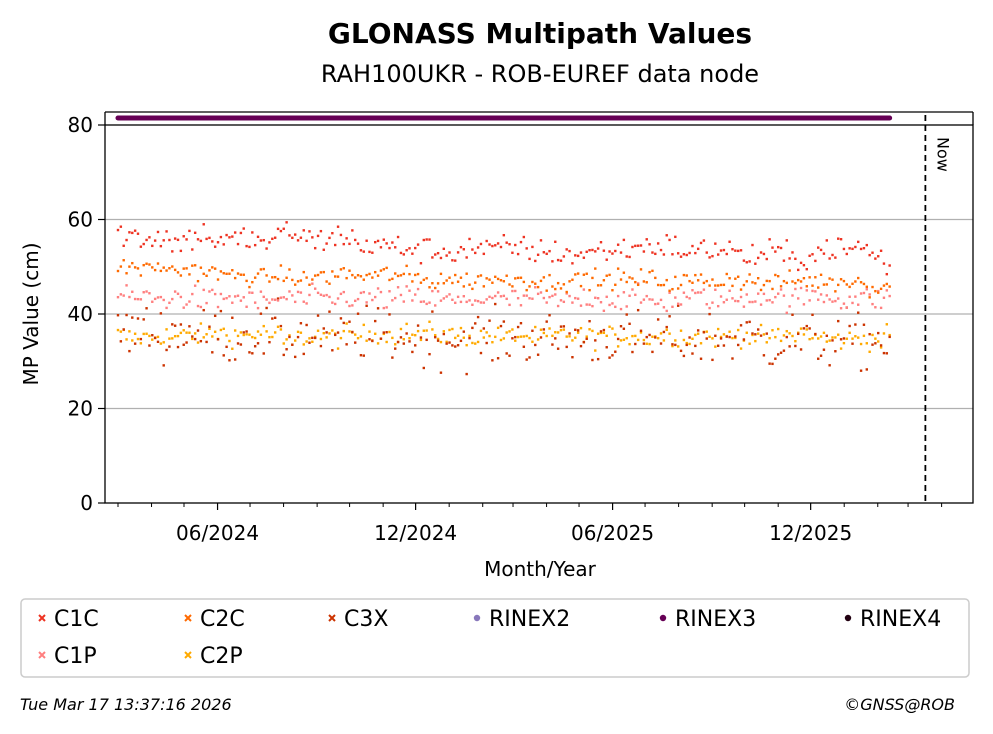  I want to click on footer-credit: ©GNSS@ROB, so click(899, 704).